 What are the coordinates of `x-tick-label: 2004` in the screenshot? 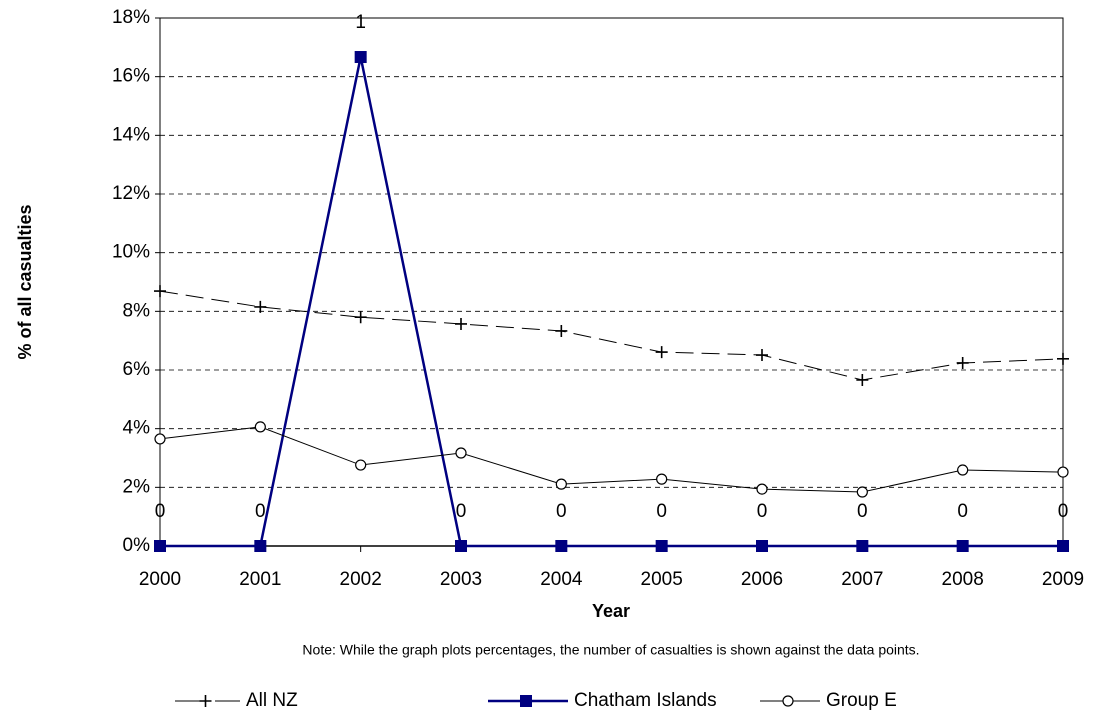 It's located at (561, 579).